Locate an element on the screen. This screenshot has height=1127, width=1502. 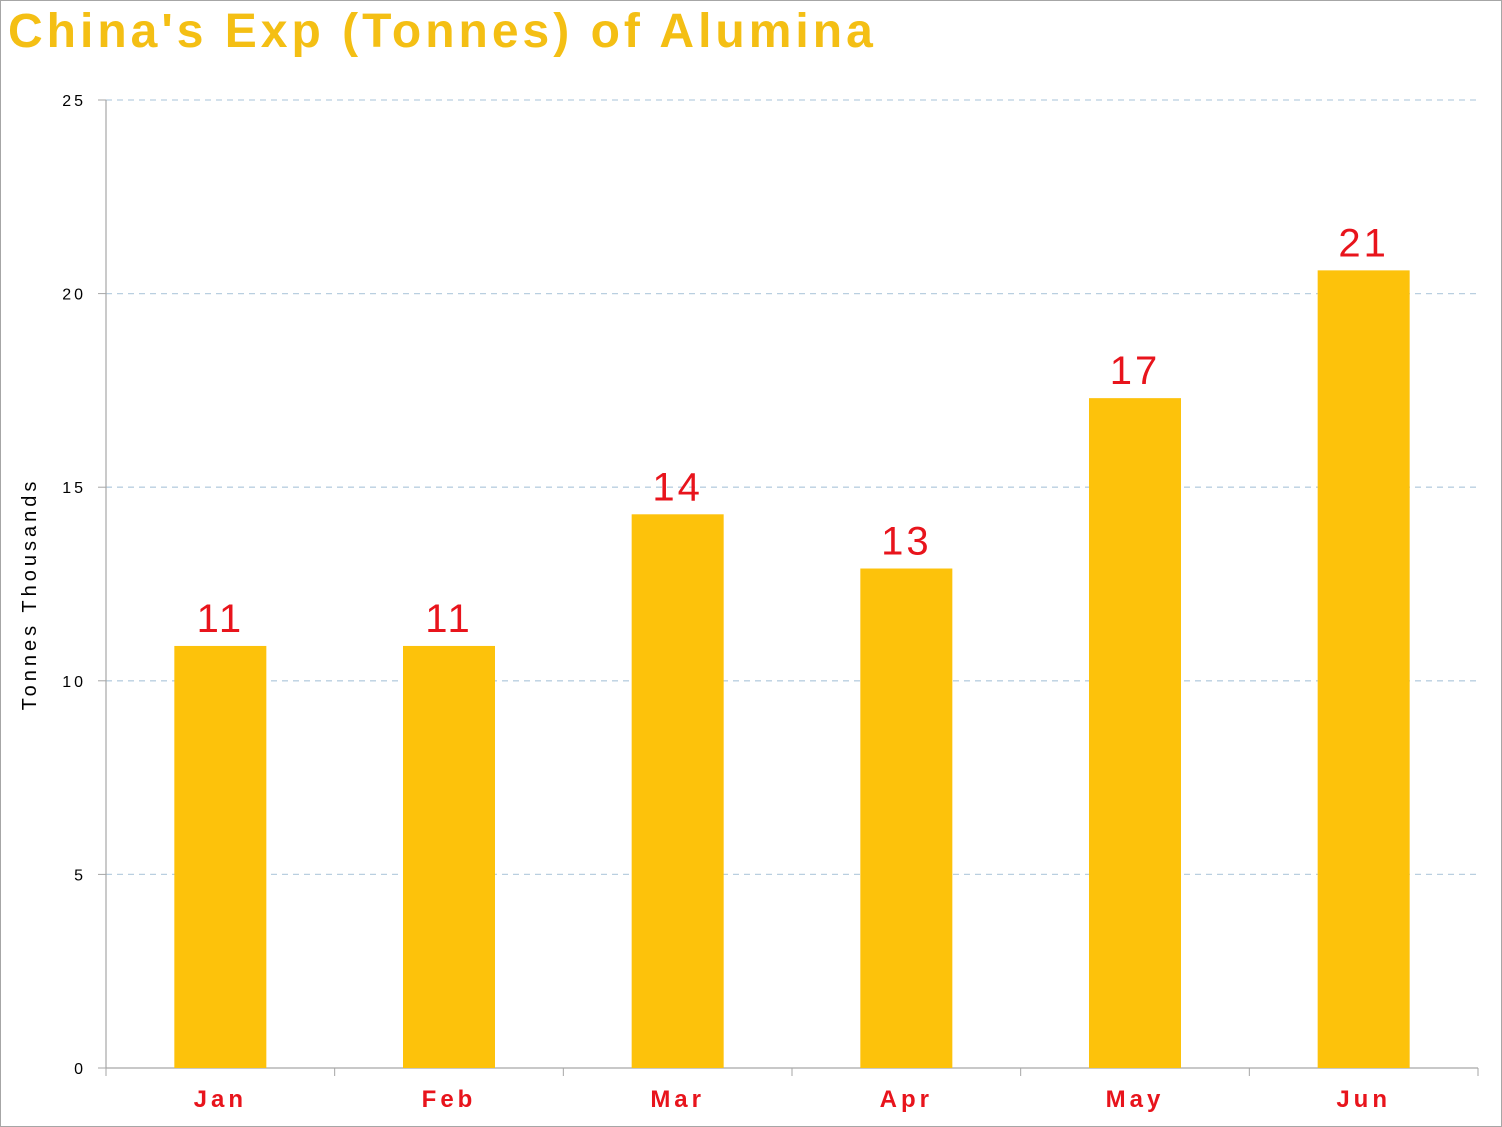
bar-jun is located at coordinates (1363, 669).